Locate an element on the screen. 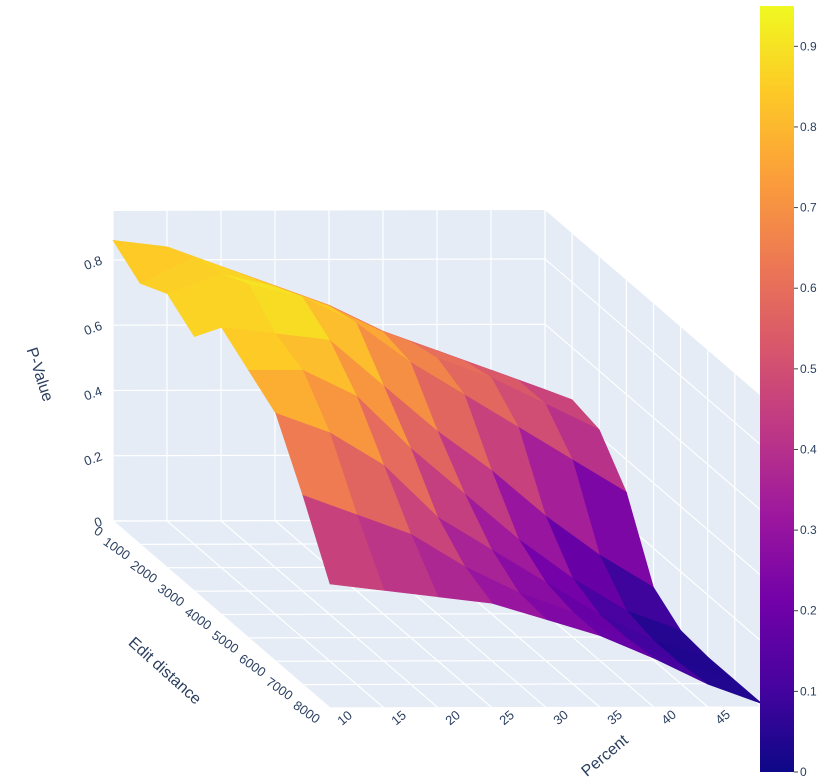  colorbar: 0 0.1 0.2 0.3 0.4 0.5 0.6 0.7 0.8 0.9 is located at coordinates (788, 391).